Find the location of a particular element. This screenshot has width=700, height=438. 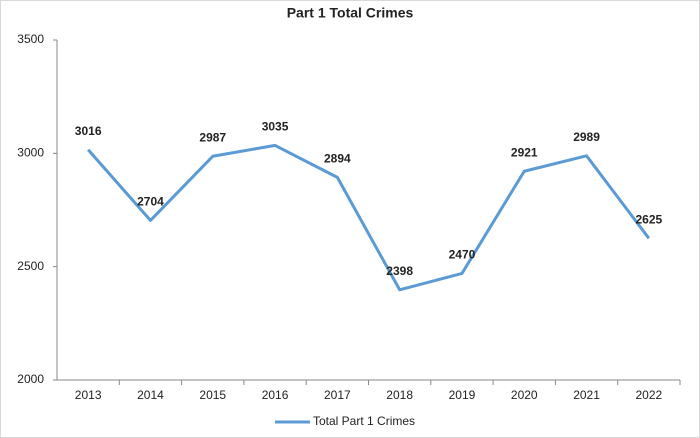

data-label: 2987 is located at coordinates (212, 137).